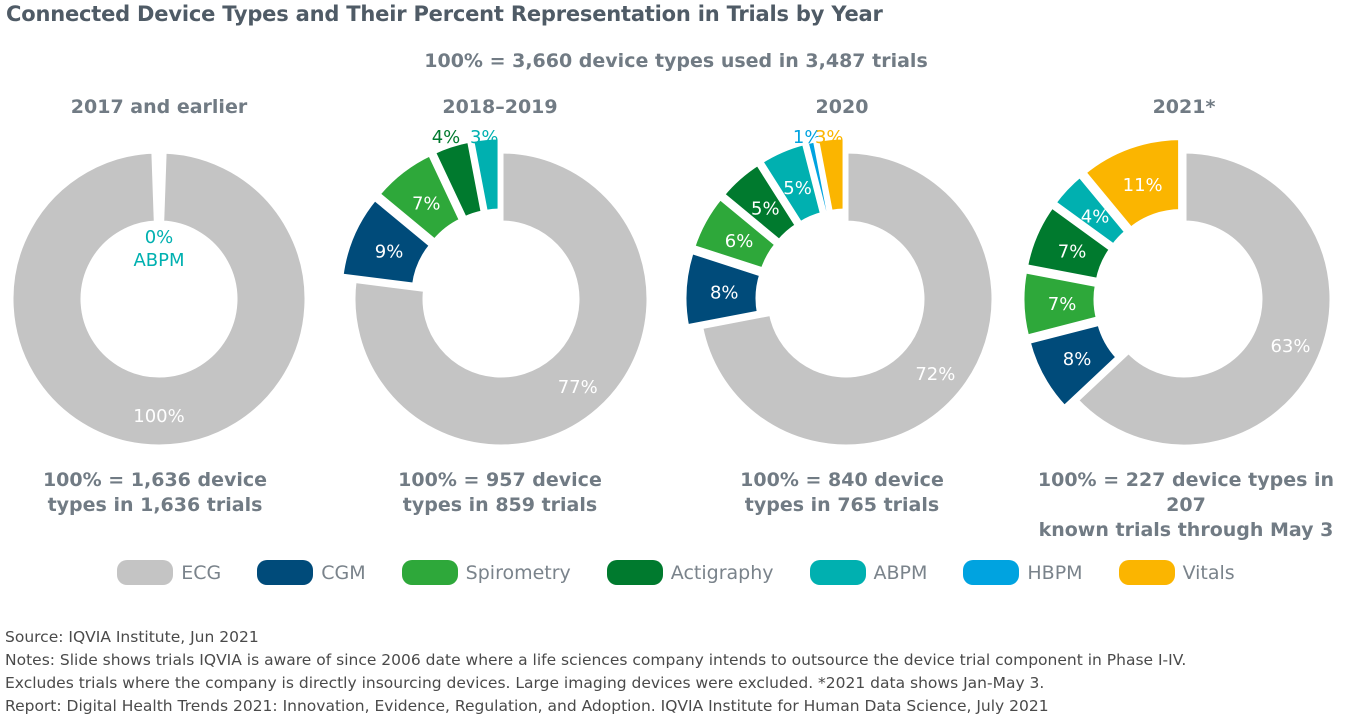 This screenshot has height=727, width=1352. Describe the element at coordinates (1055, 572) in the screenshot. I see `legend-label: HBPM` at that location.